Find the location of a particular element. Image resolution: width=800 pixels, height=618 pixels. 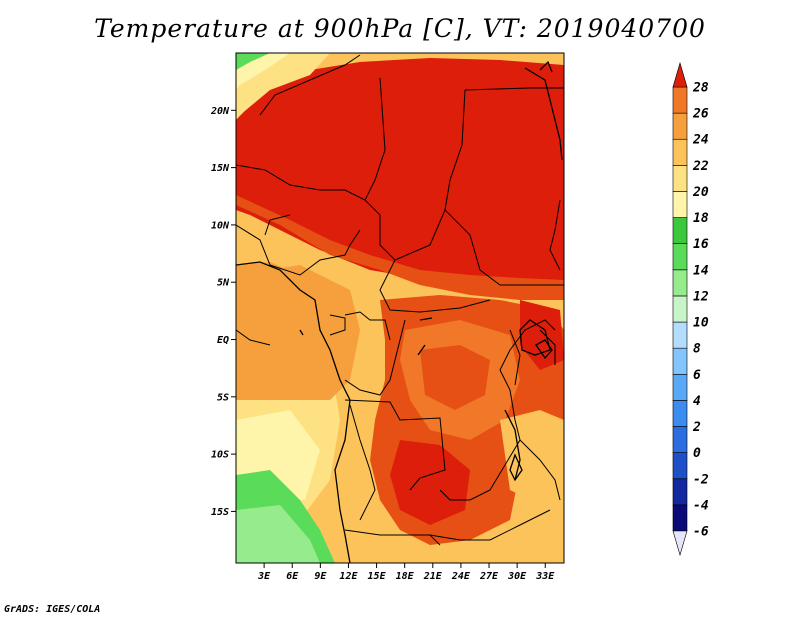

lat-tick-label: 5N is located at coordinates (223, 283).